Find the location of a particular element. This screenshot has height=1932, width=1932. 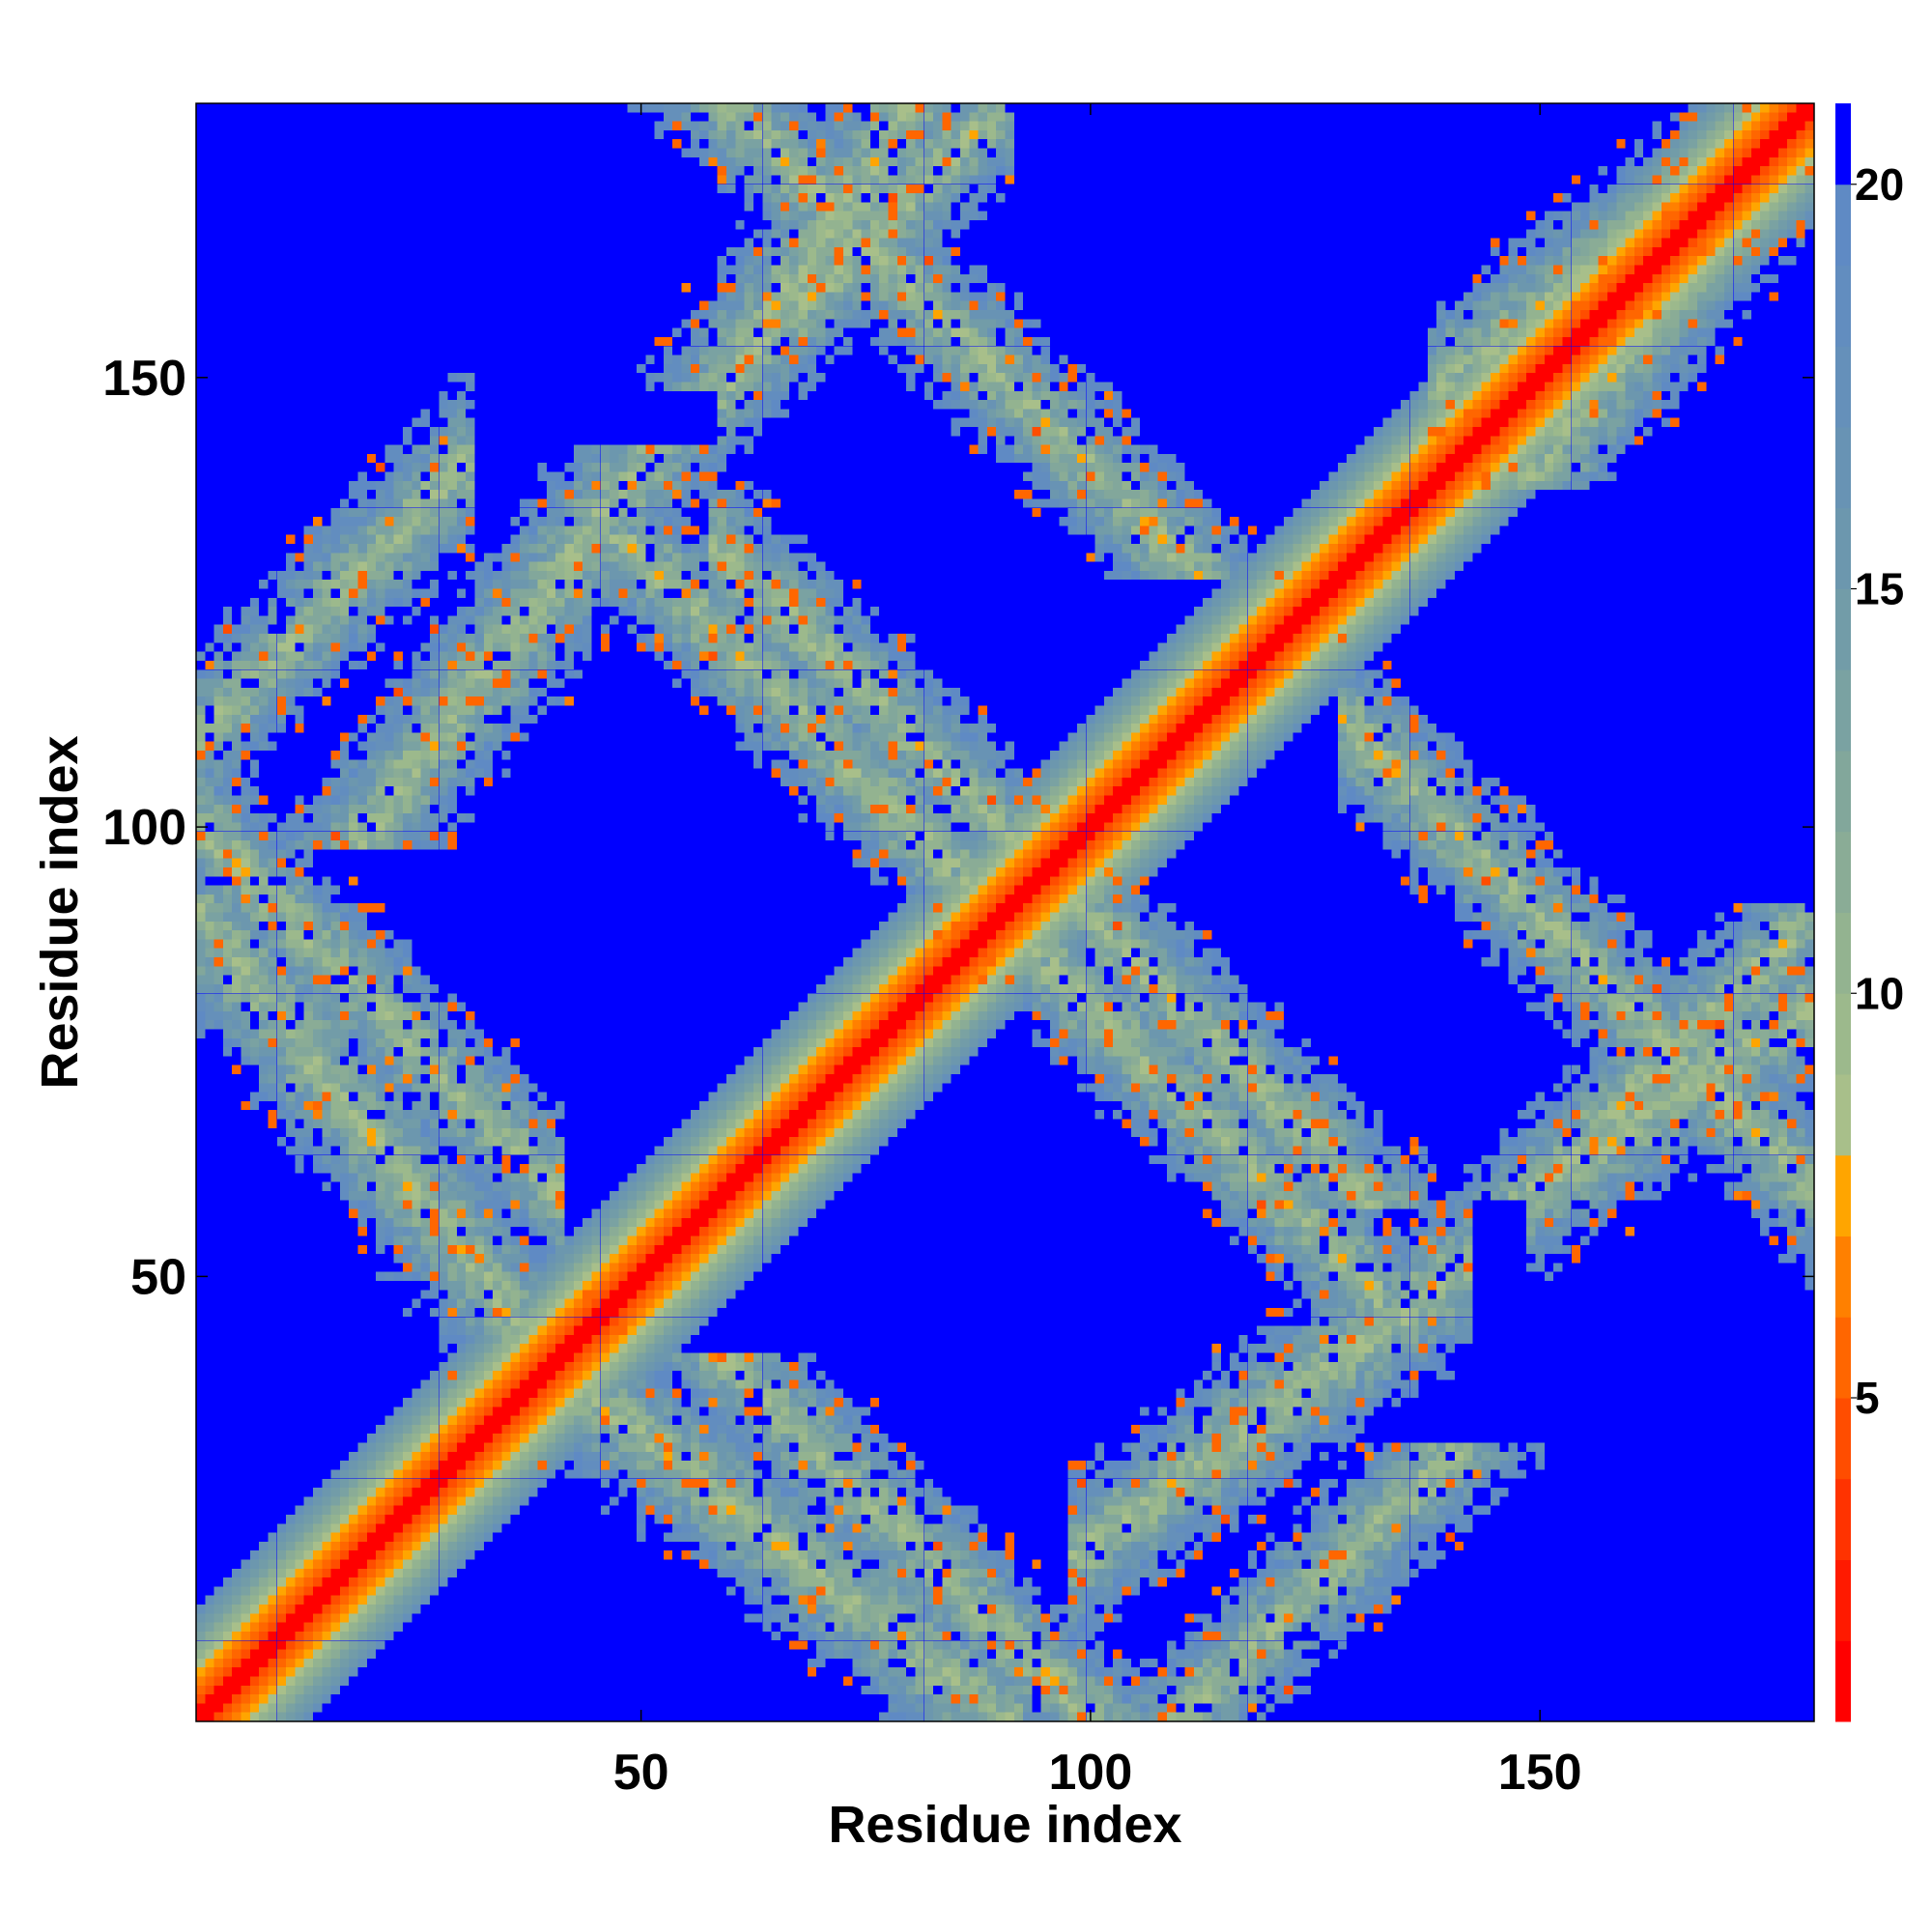

x-tick-label: 50 is located at coordinates (641, 1773).